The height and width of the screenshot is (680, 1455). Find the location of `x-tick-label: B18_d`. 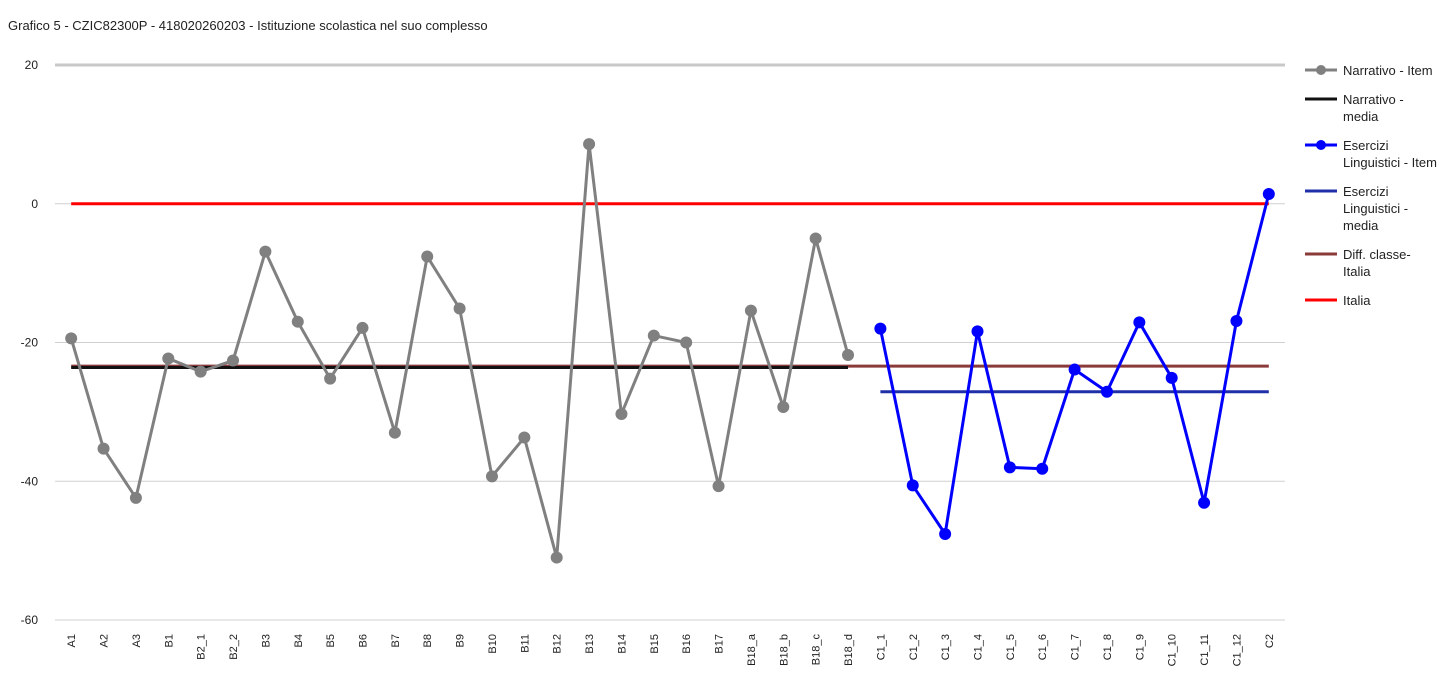

x-tick-label: B18_d is located at coordinates (849, 650).